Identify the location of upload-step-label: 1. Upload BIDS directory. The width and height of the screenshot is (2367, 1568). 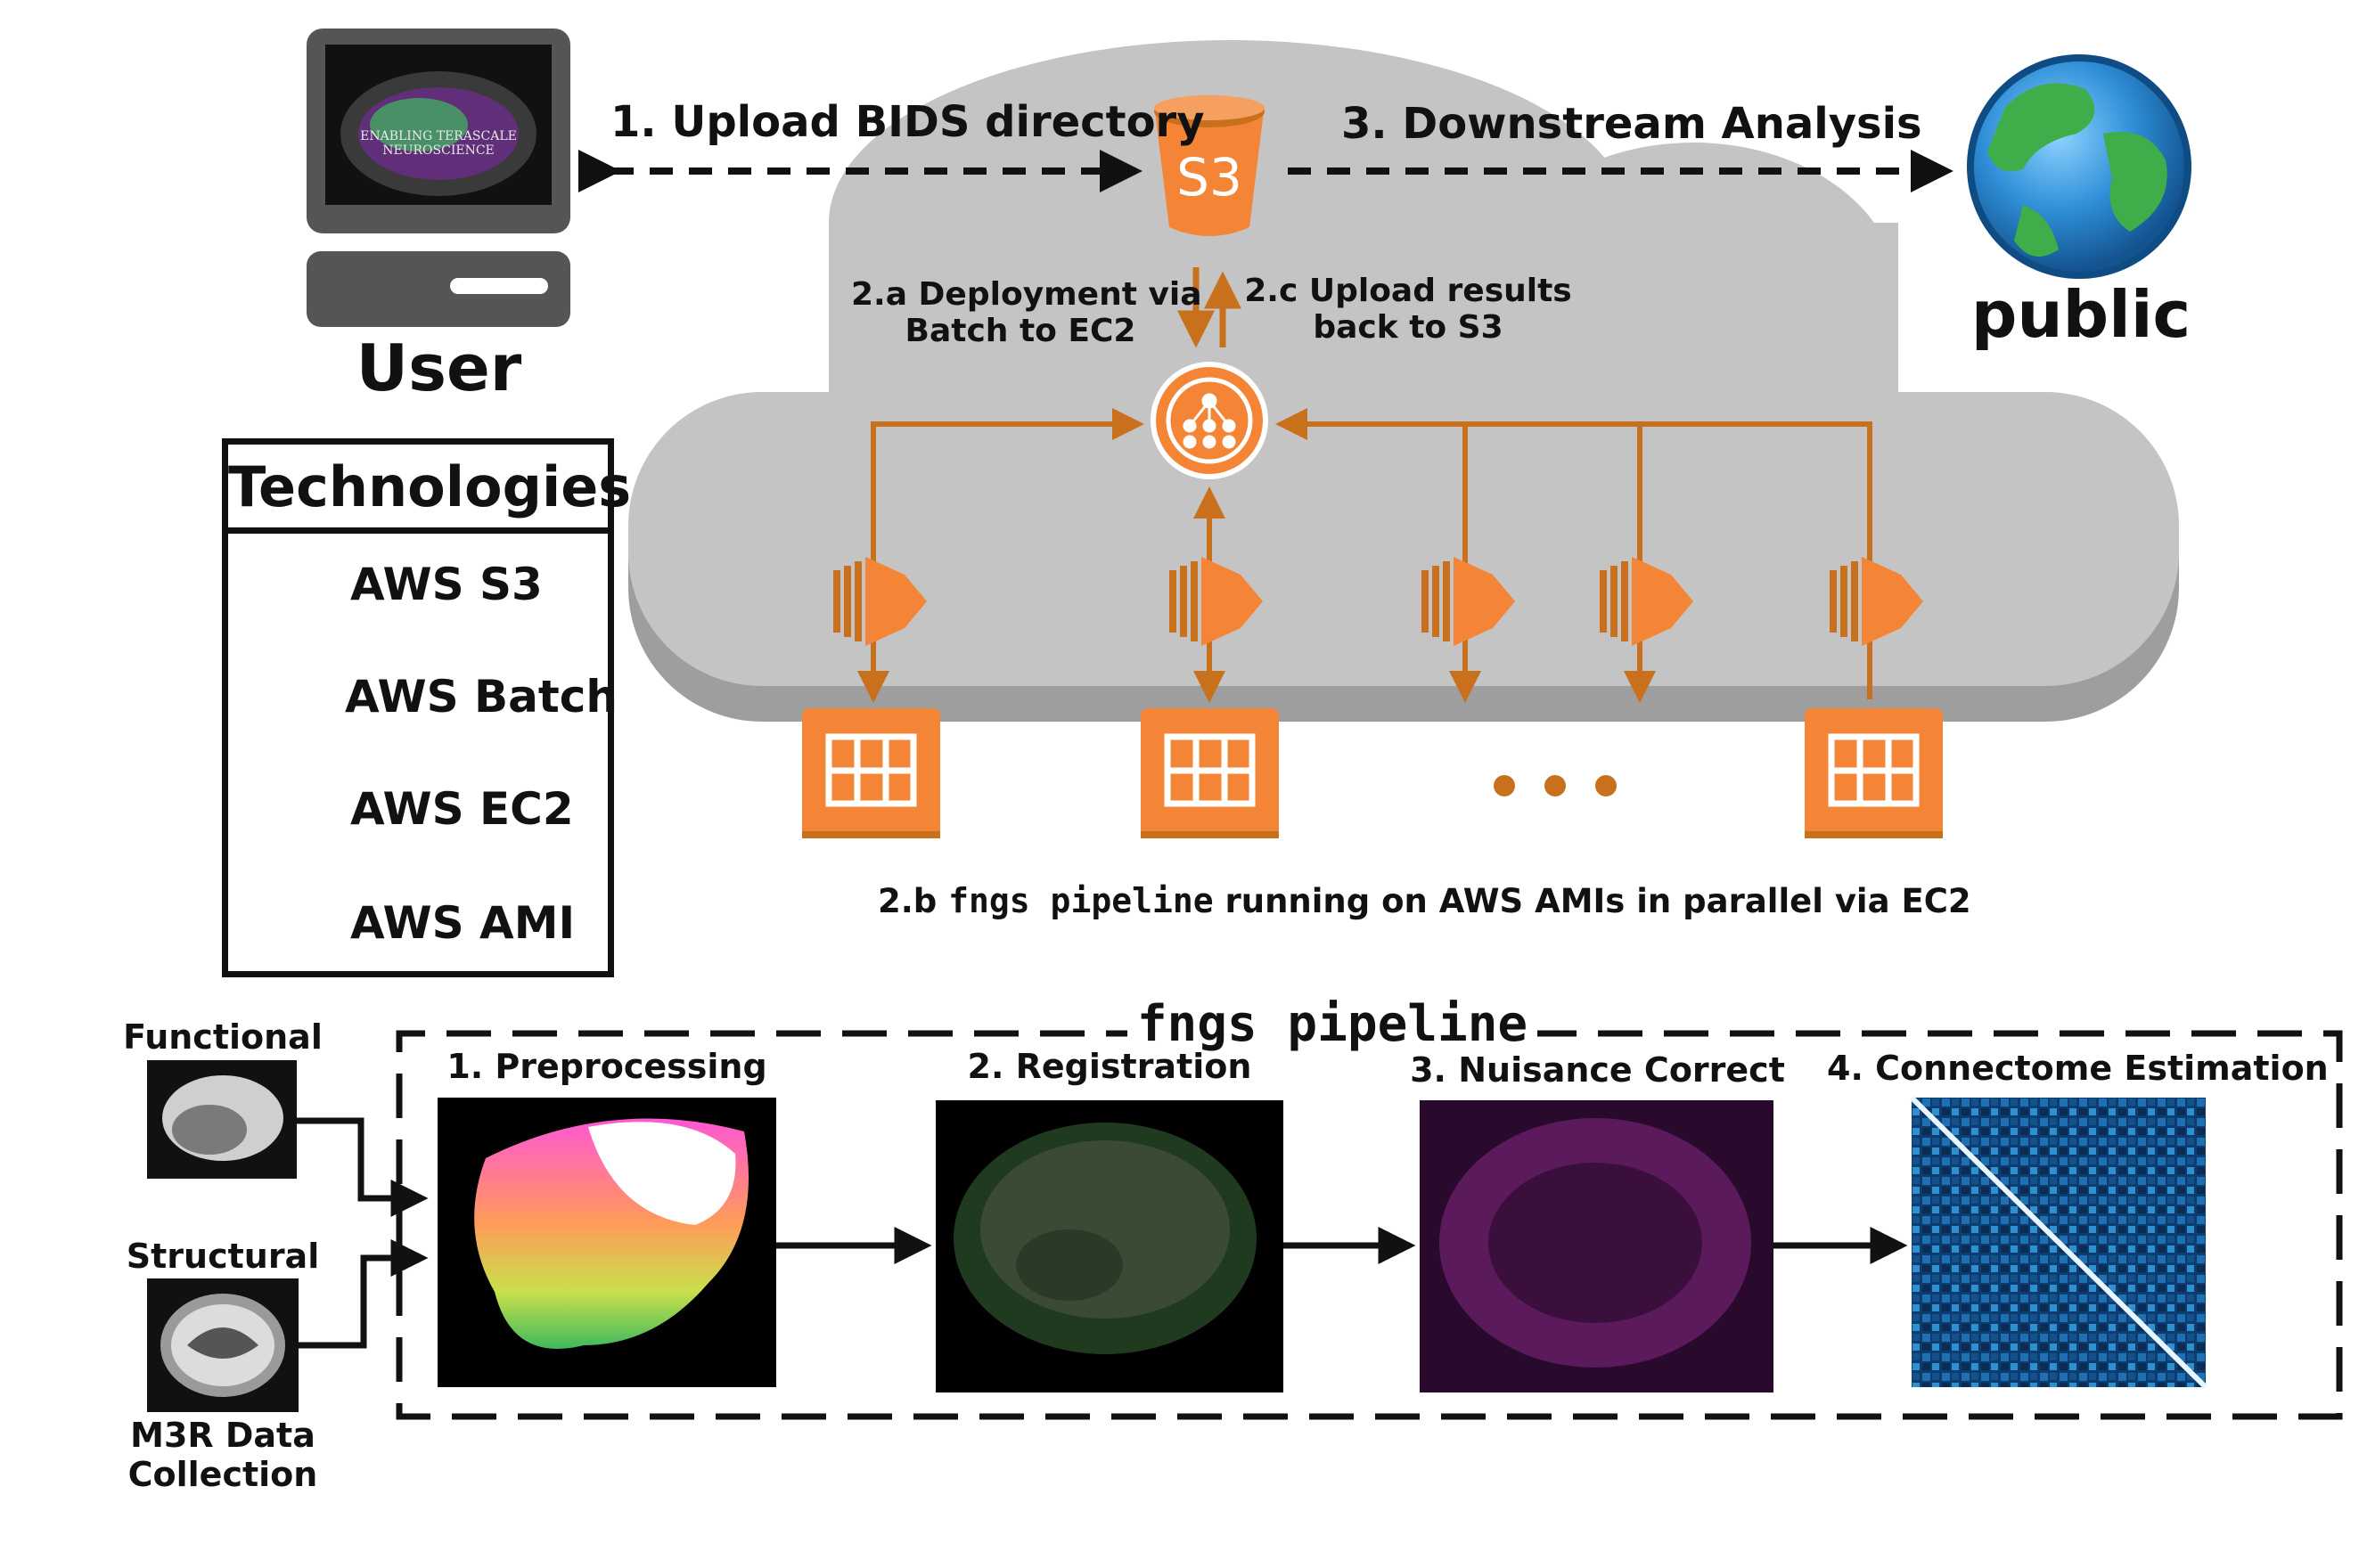
(908, 122).